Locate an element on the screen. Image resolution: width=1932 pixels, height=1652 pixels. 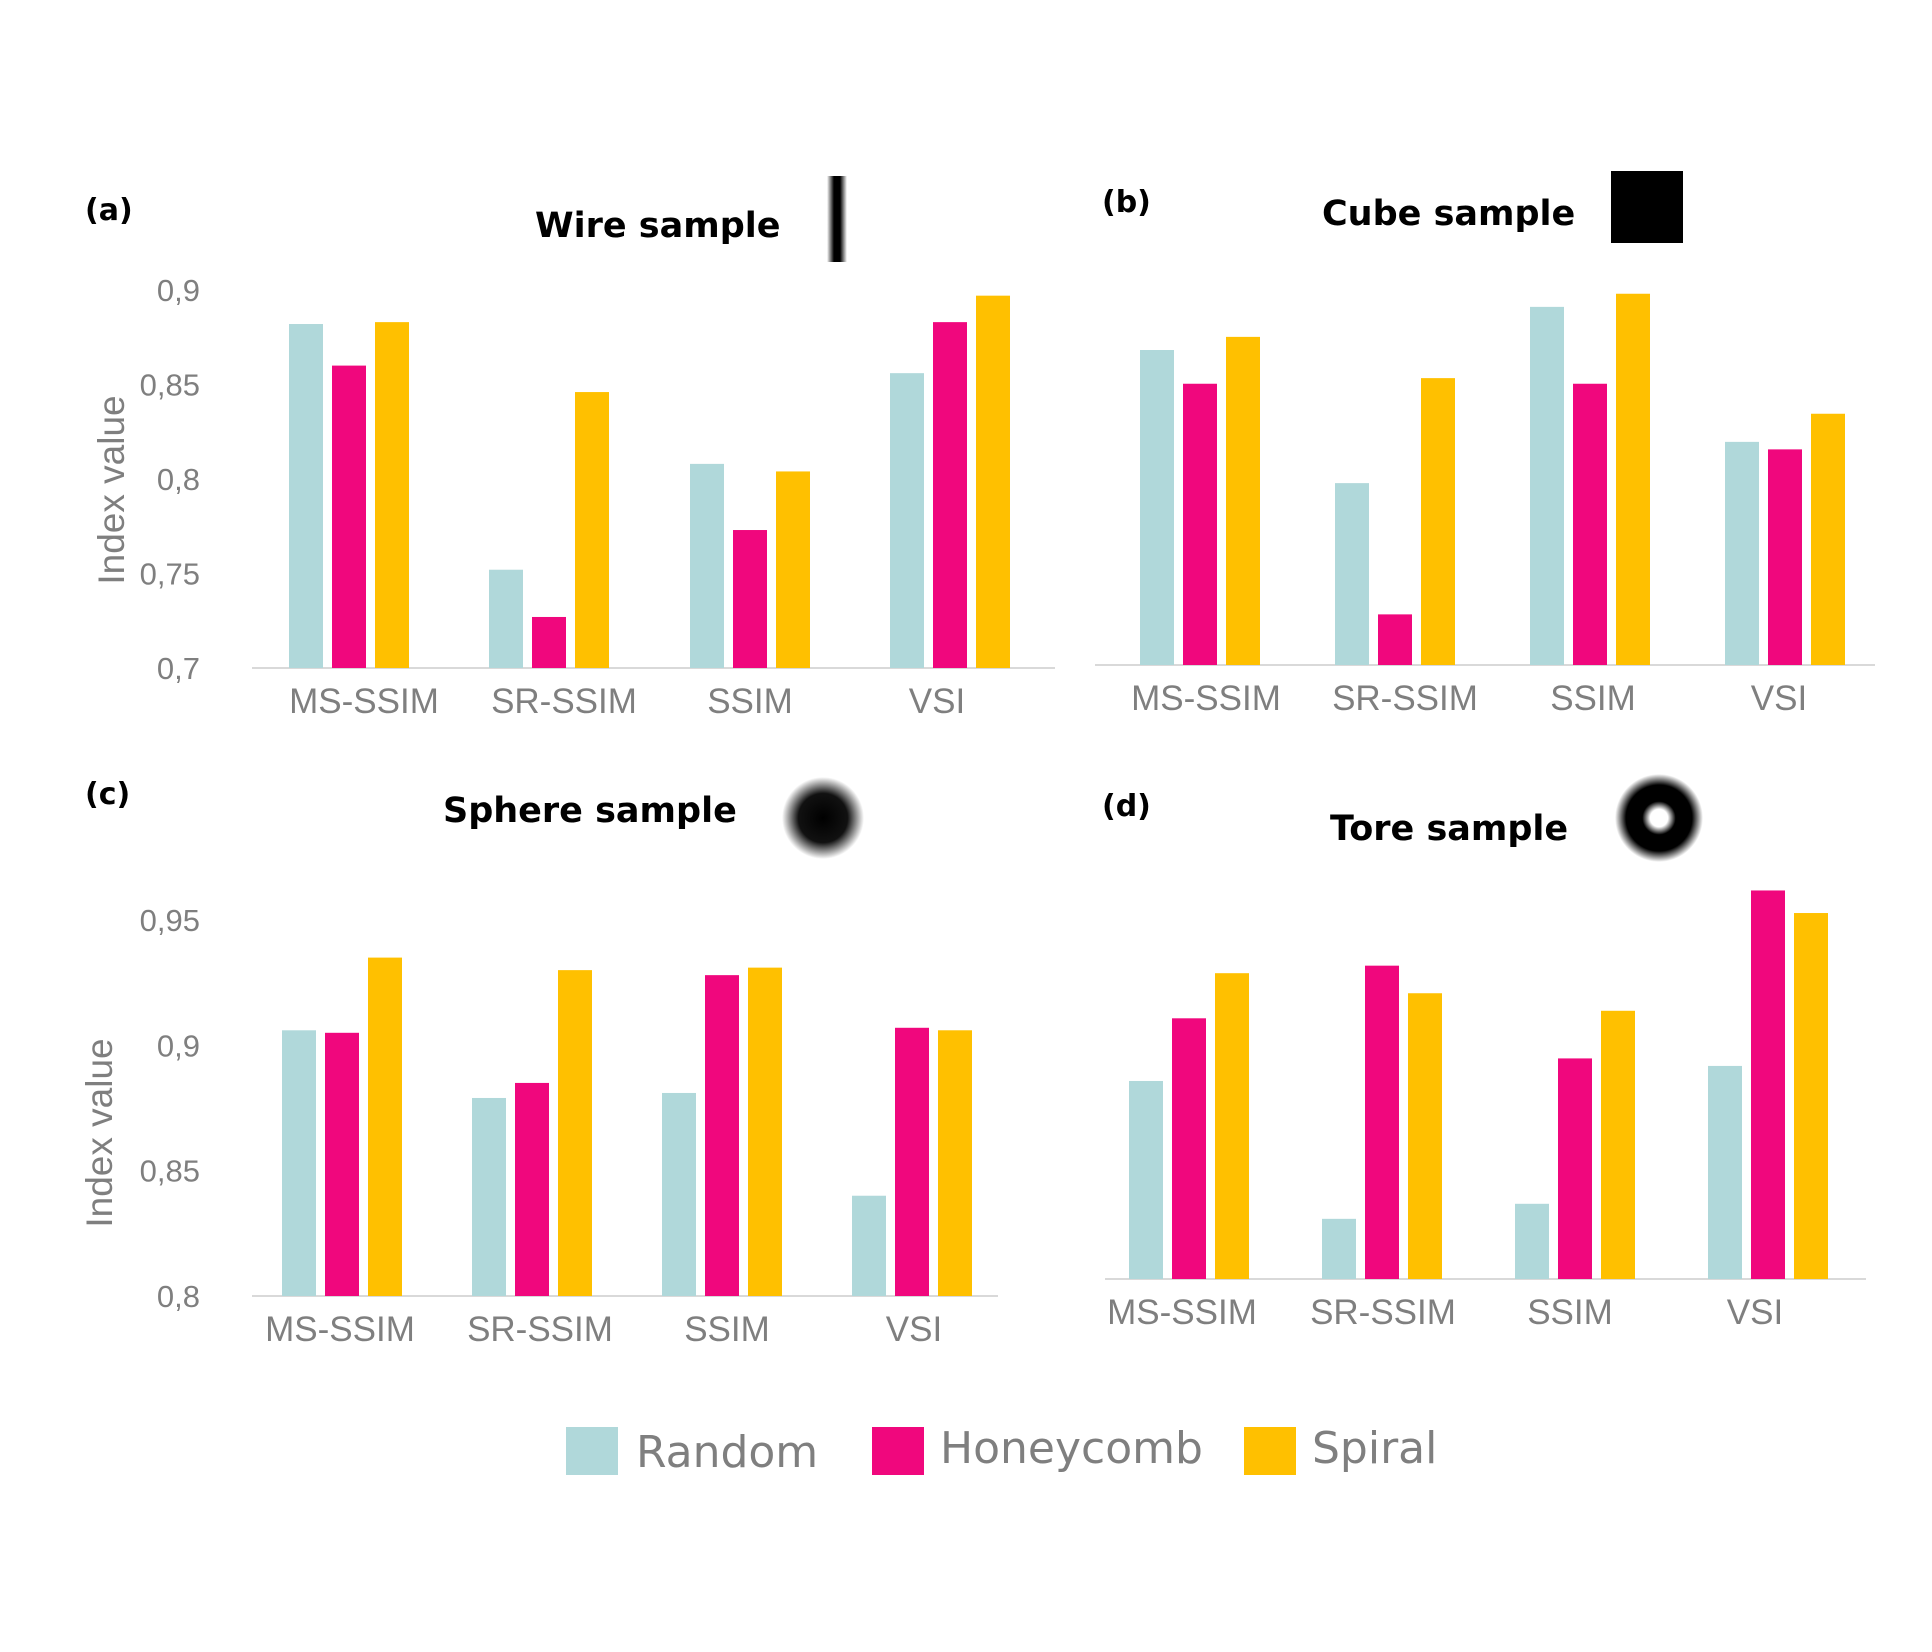
legend: Random Honeycomb Spiral is located at coordinates (1001, 1450).